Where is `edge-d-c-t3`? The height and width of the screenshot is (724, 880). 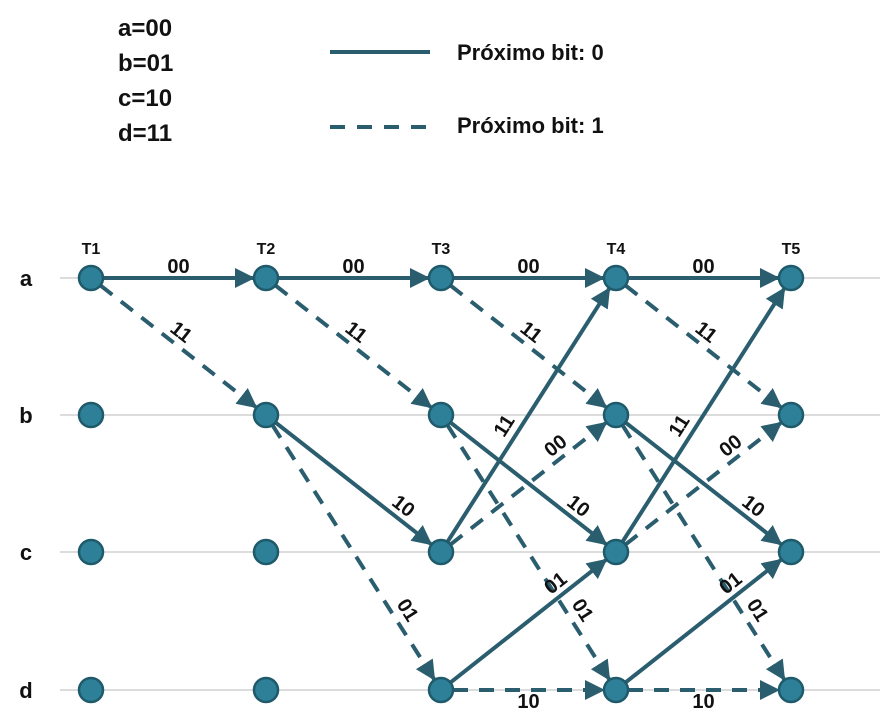
edge-d-c-t3 is located at coordinates (528, 621).